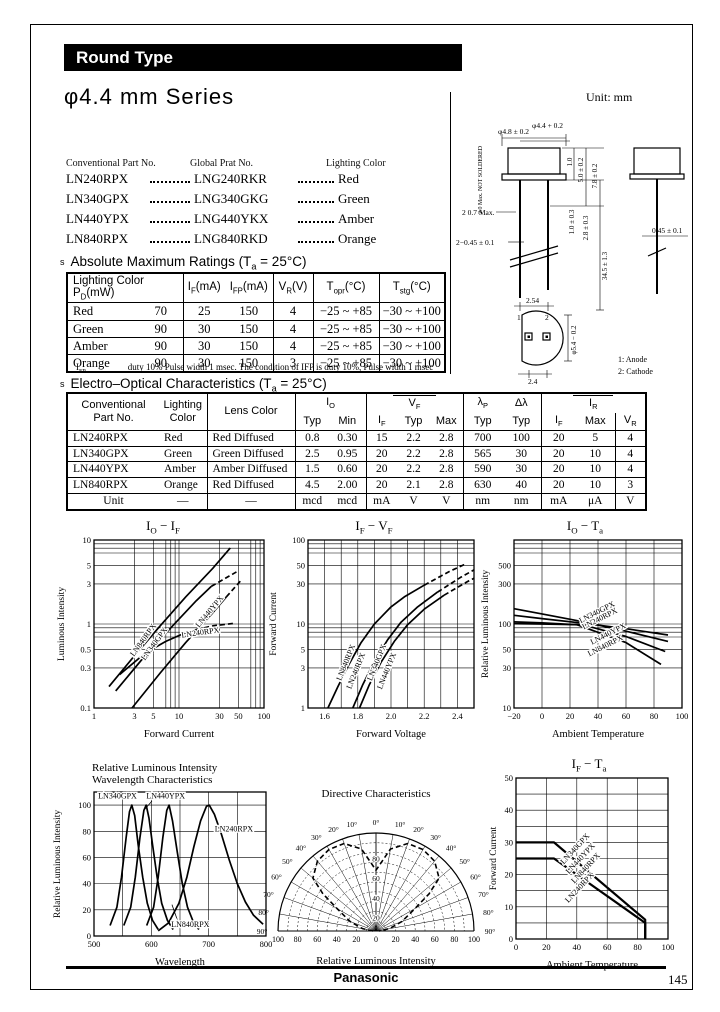 The width and height of the screenshot is (720, 1012). What do you see at coordinates (413, 437) in the screenshot?
I see `cell: 2.2` at bounding box center [413, 437].